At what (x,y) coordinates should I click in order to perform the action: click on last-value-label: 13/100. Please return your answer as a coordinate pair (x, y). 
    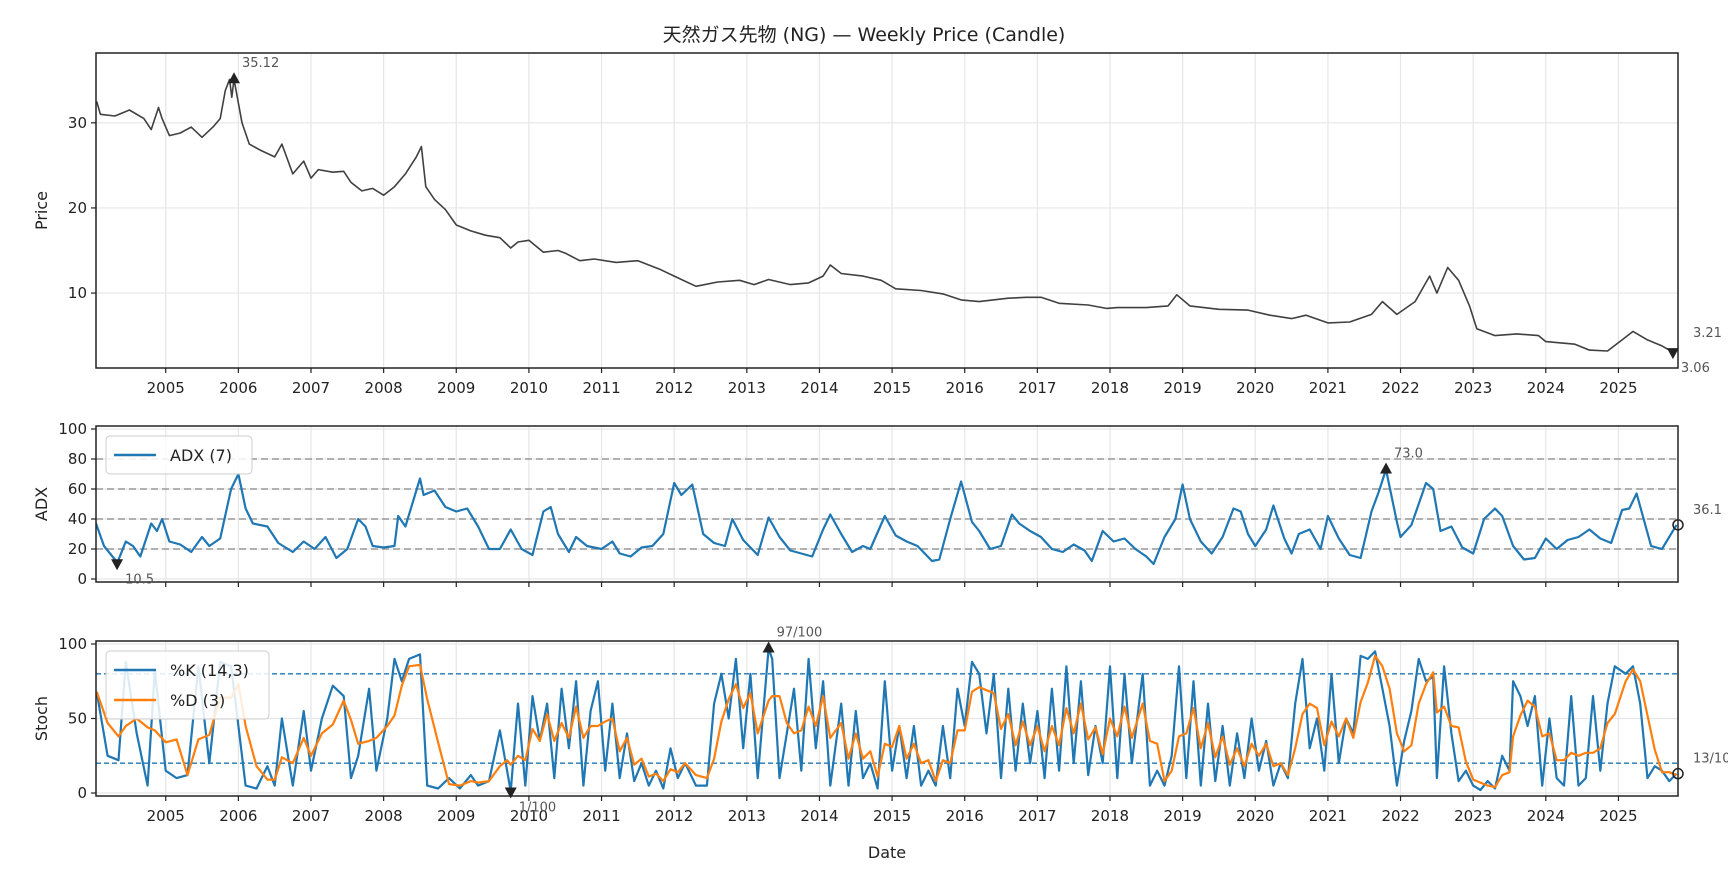
    Looking at the image, I should click on (1710, 759).